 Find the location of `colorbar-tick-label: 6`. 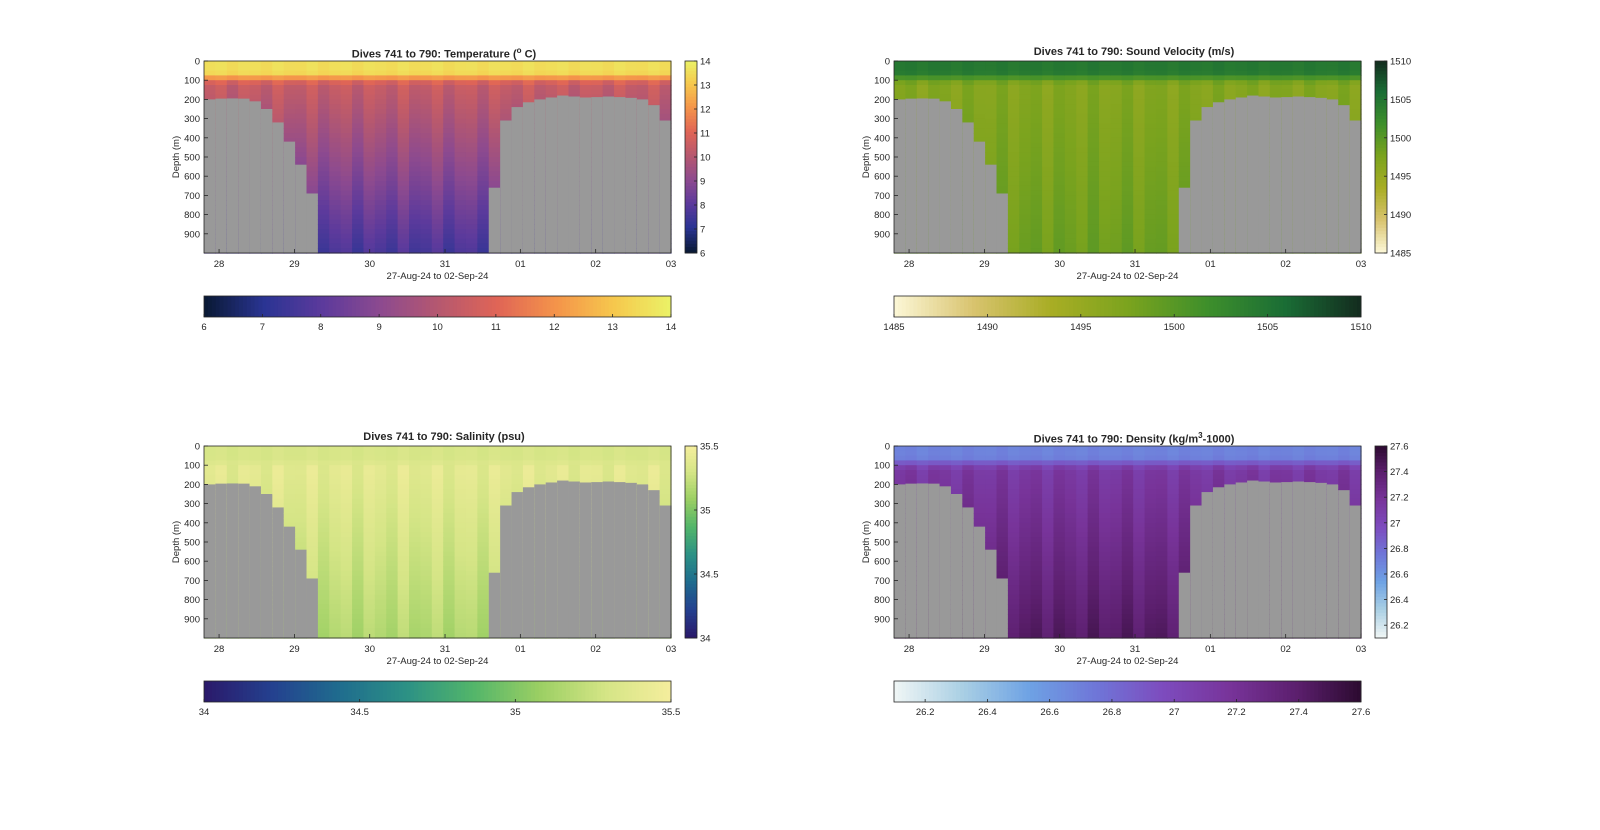

colorbar-tick-label: 6 is located at coordinates (702, 254).